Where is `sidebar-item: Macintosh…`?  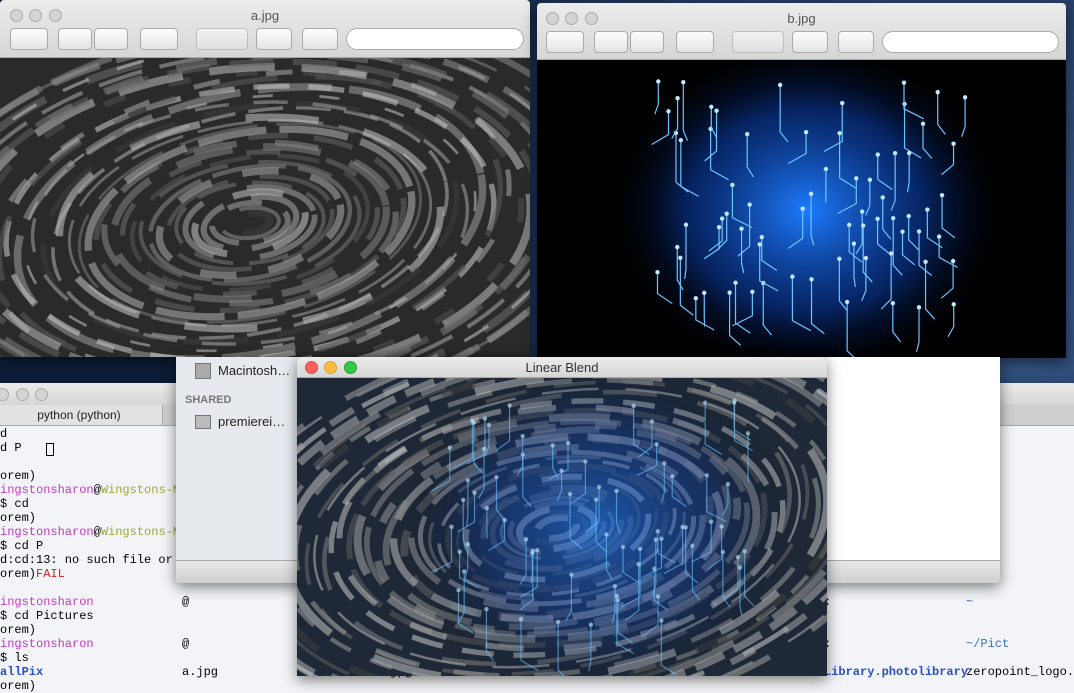 sidebar-item: Macintosh… is located at coordinates (254, 370).